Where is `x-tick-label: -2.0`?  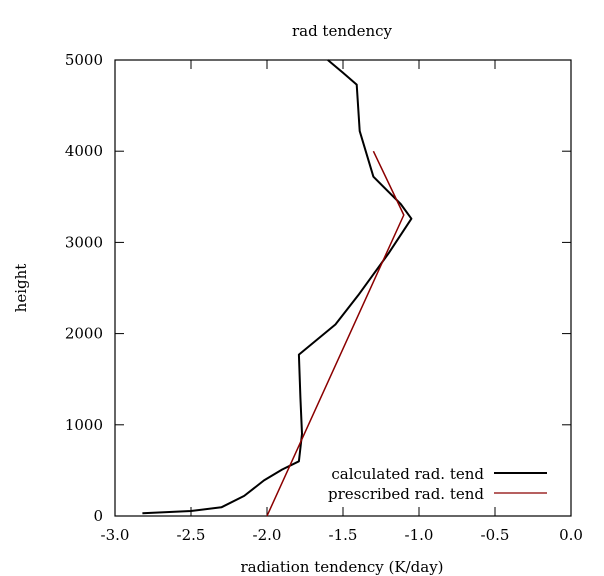 x-tick-label: -2.0 is located at coordinates (267, 535).